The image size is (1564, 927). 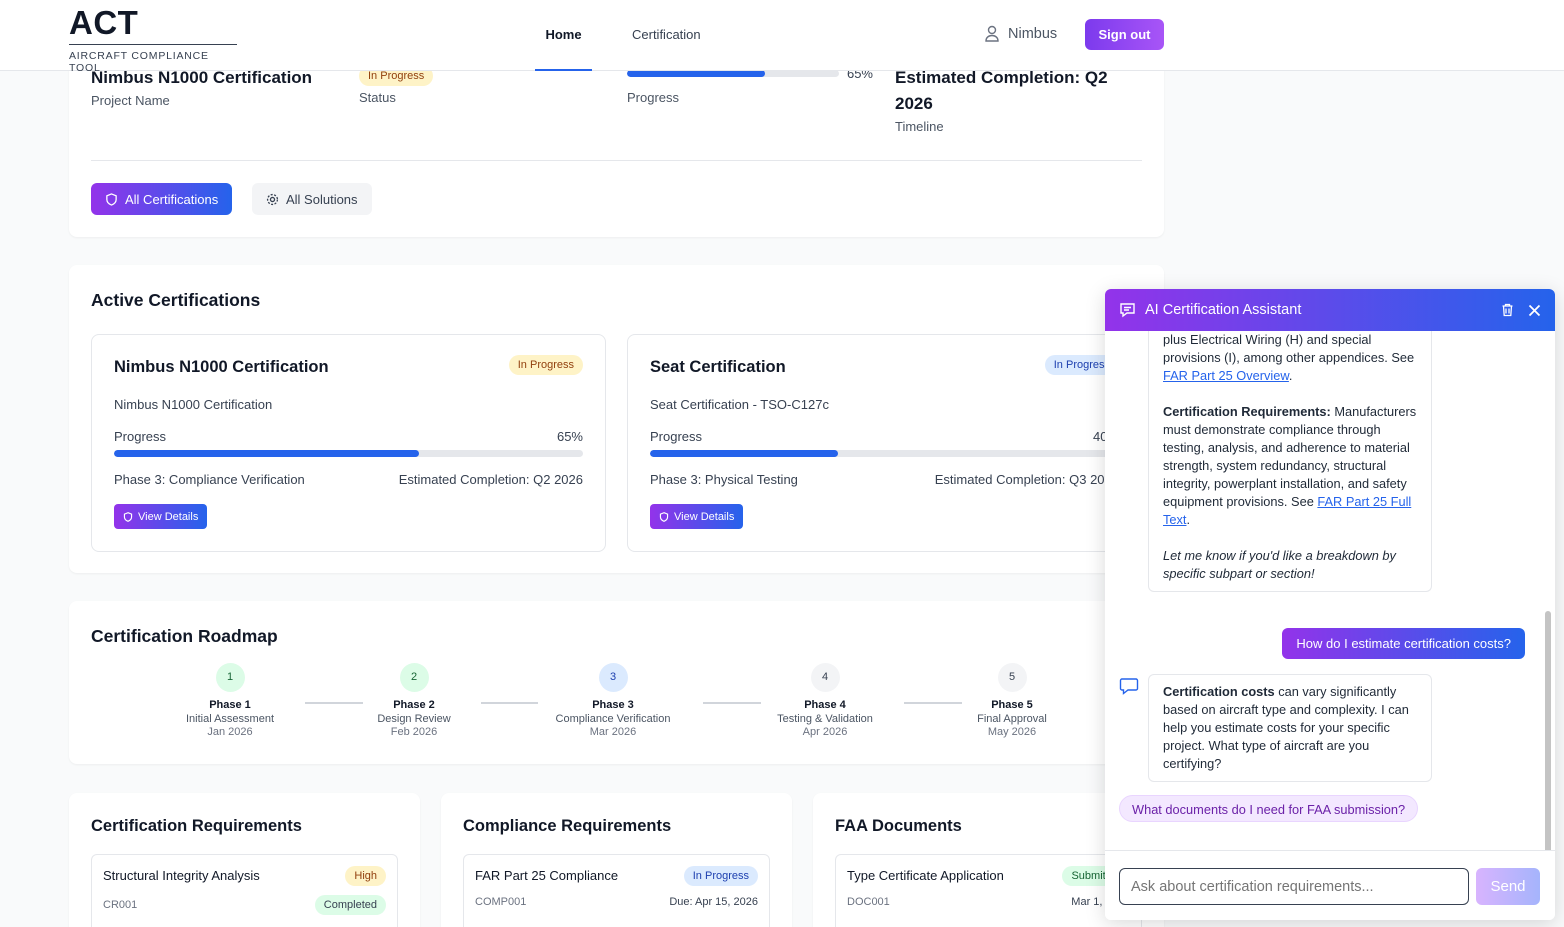 What do you see at coordinates (120, 905) in the screenshot?
I see `item-id: CR001` at bounding box center [120, 905].